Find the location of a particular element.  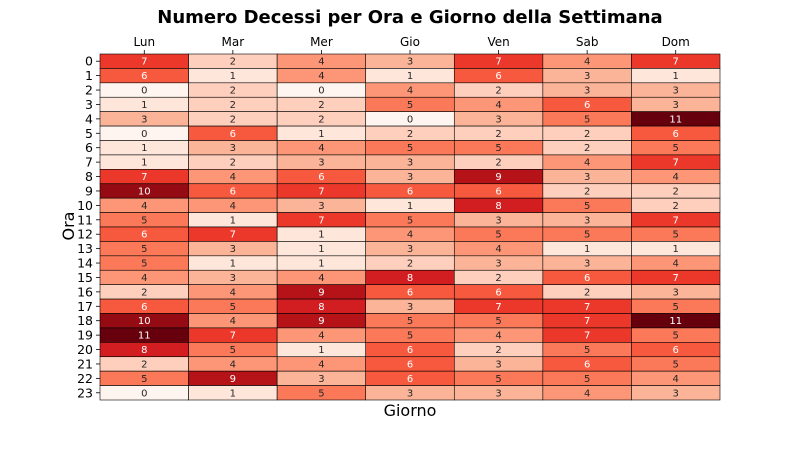

cell-value-label: 0 is located at coordinates (144, 91).